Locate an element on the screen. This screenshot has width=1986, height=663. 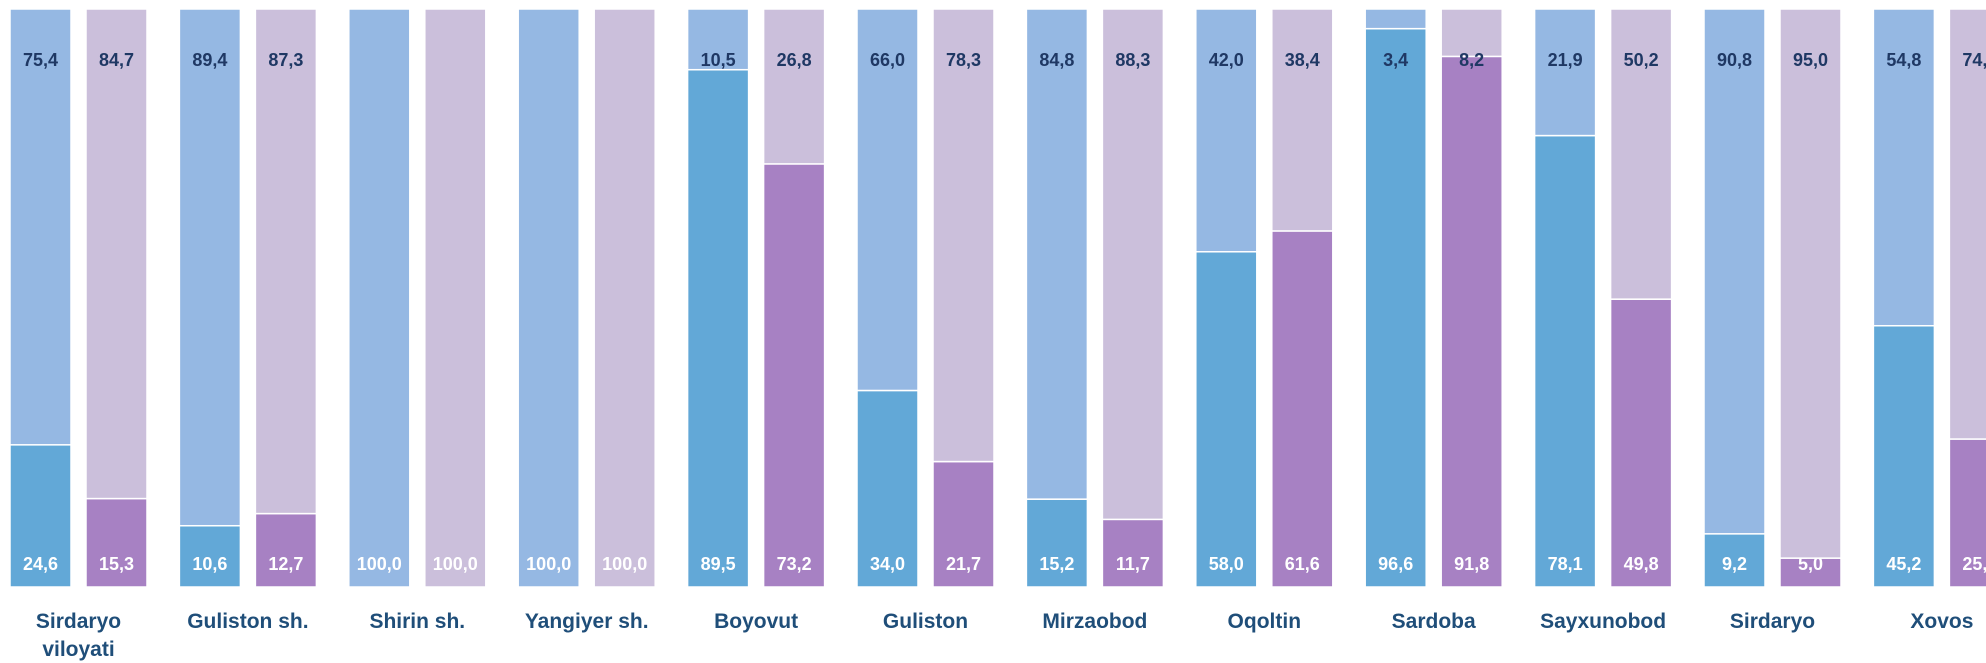
value-label: 24,6 is located at coordinates (40, 564).